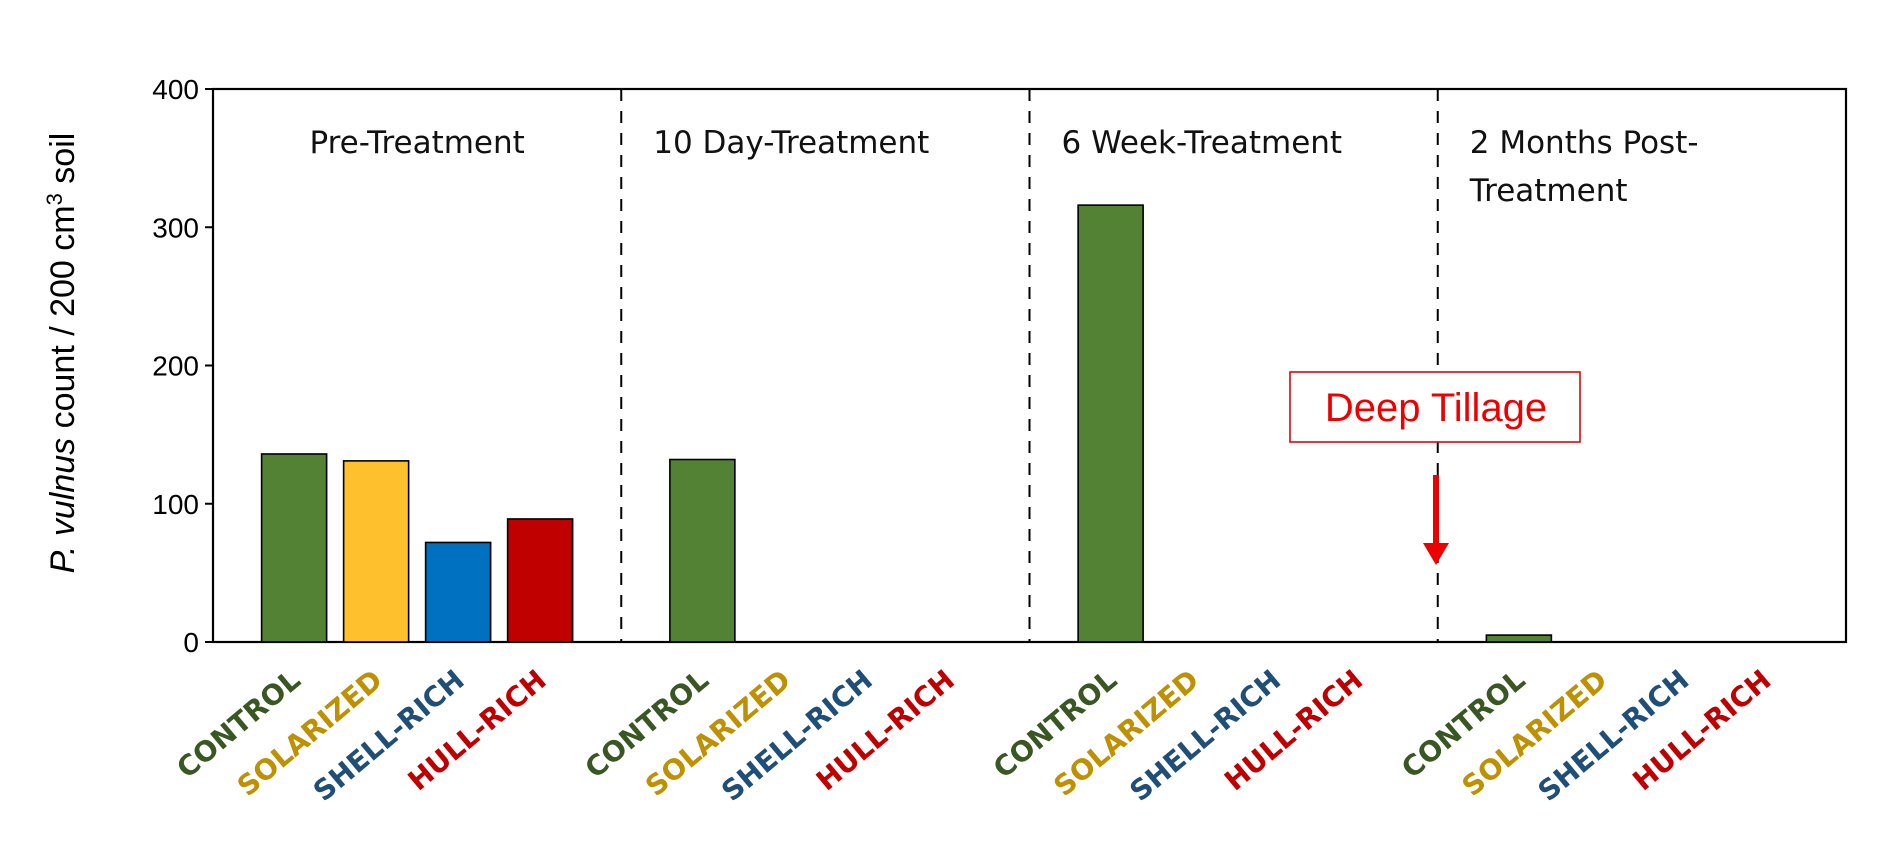 Image resolution: width=1886 pixels, height=856 pixels. I want to click on y-tick-label: 300, so click(175, 227).